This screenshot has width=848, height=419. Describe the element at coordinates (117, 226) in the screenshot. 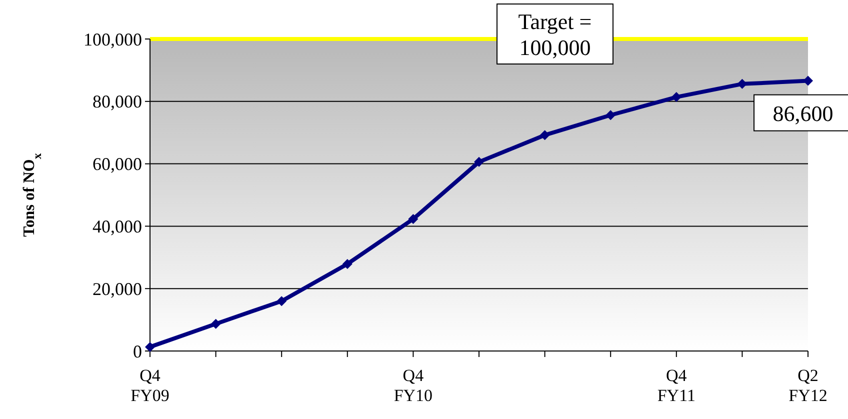

I see `y-tick-label: 40,000` at that location.